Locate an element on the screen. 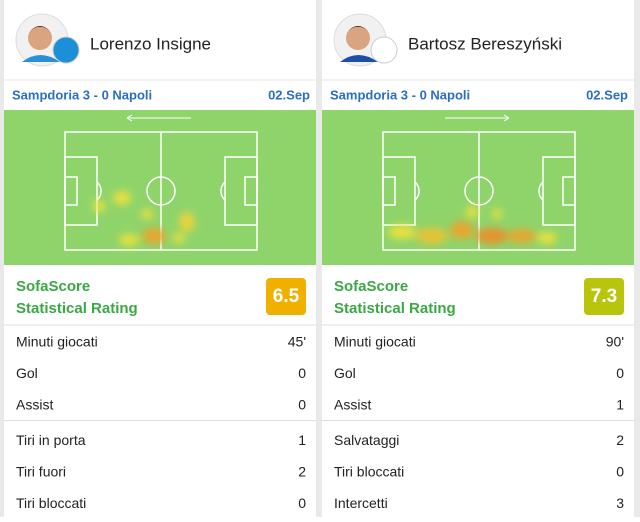  pitch is located at coordinates (478, 187).